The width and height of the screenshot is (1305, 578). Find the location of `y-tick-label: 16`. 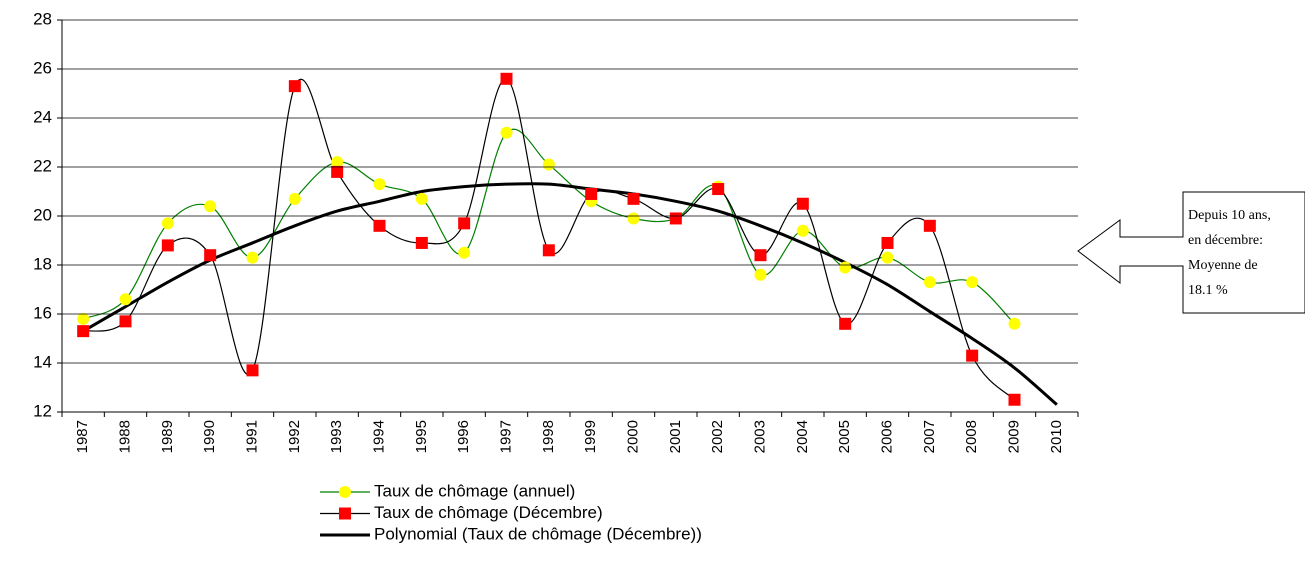

y-tick-label: 16 is located at coordinates (42, 312).